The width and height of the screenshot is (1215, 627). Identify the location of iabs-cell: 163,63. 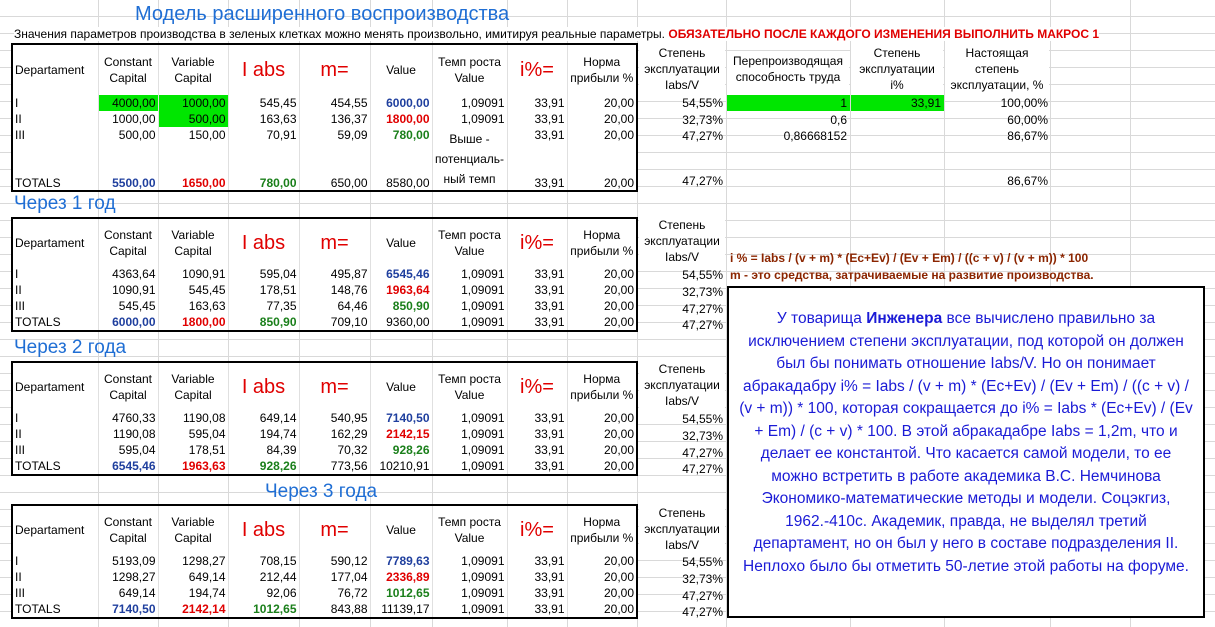
(264, 119).